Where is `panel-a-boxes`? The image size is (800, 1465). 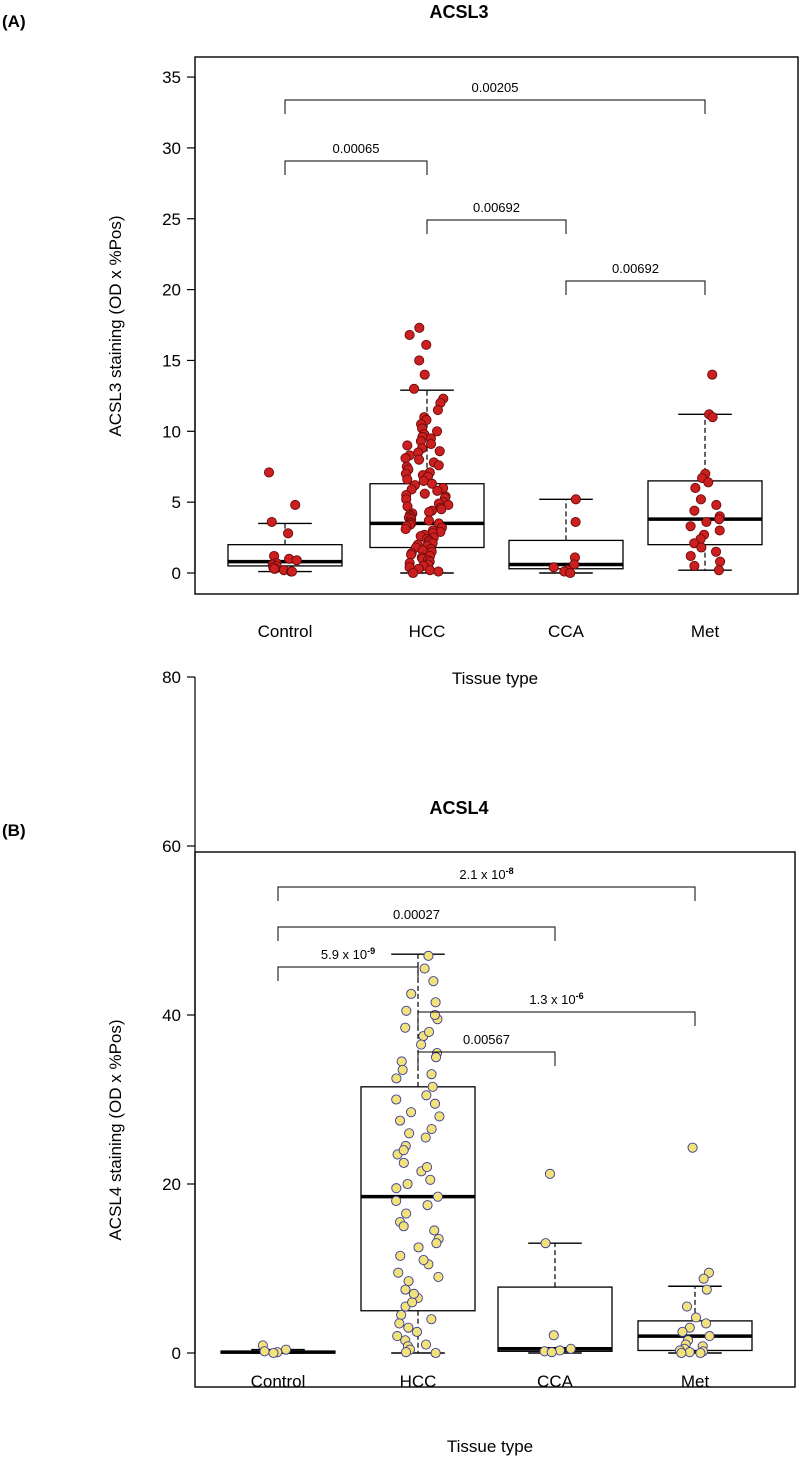 panel-a-boxes is located at coordinates (495, 481).